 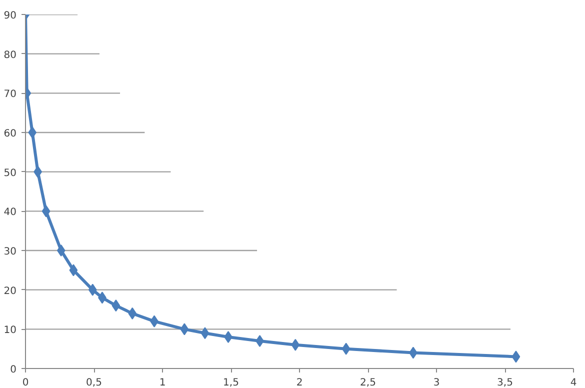 I want to click on y-tick-label: 50, so click(x=10, y=173).